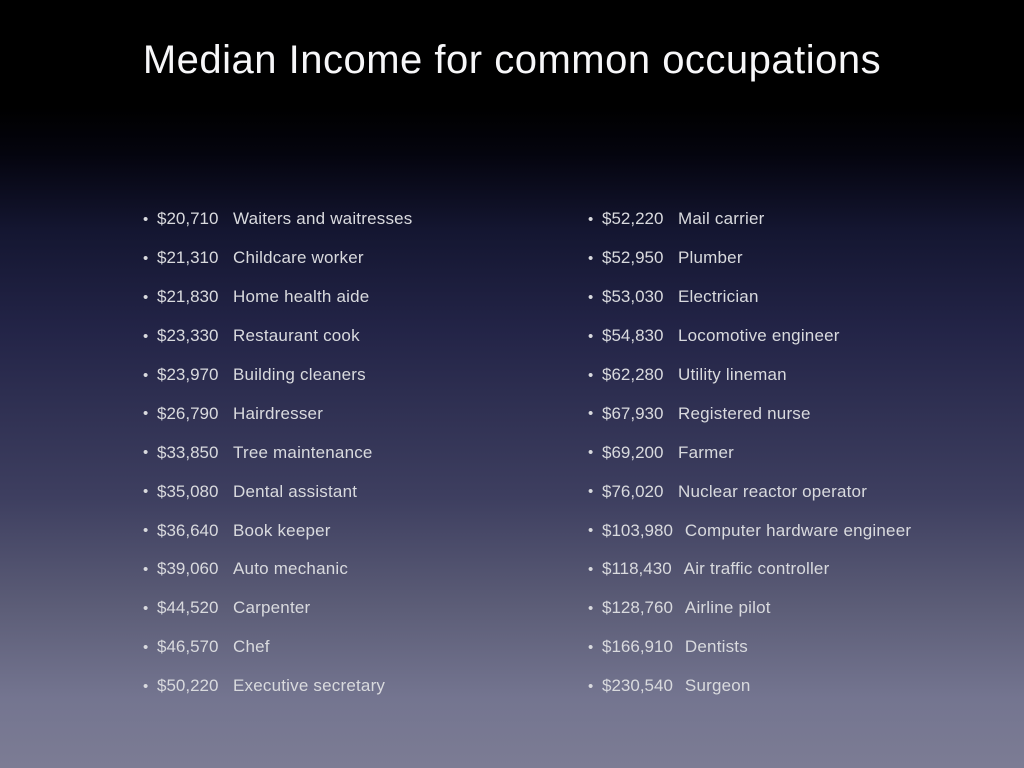 This screenshot has width=1024, height=768. Describe the element at coordinates (637, 569) in the screenshot. I see `income-amount: $118,430` at that location.